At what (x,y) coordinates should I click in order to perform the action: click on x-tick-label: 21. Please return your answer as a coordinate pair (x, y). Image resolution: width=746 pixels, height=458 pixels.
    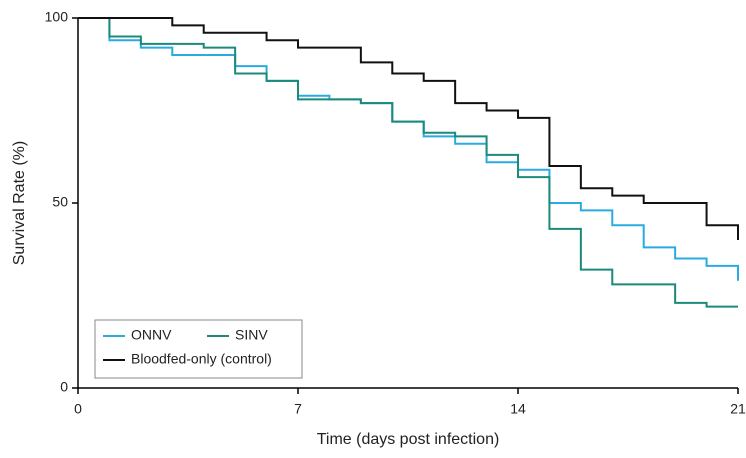
    Looking at the image, I should click on (738, 409).